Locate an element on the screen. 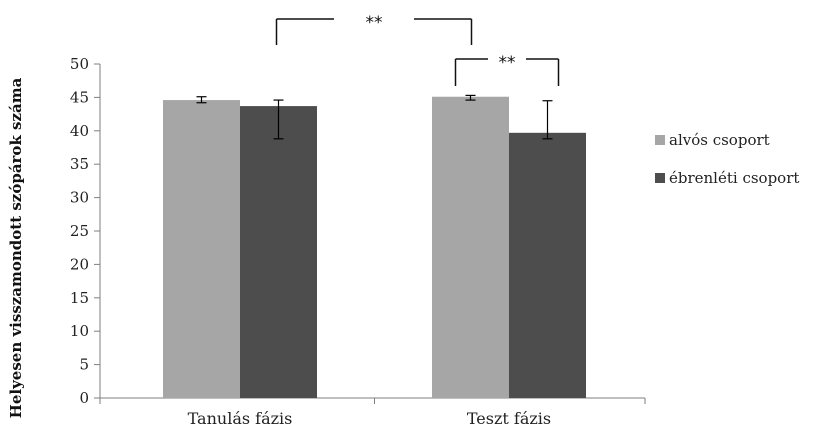 The image size is (817, 439). legend-label: alvós csoport is located at coordinates (719, 140).